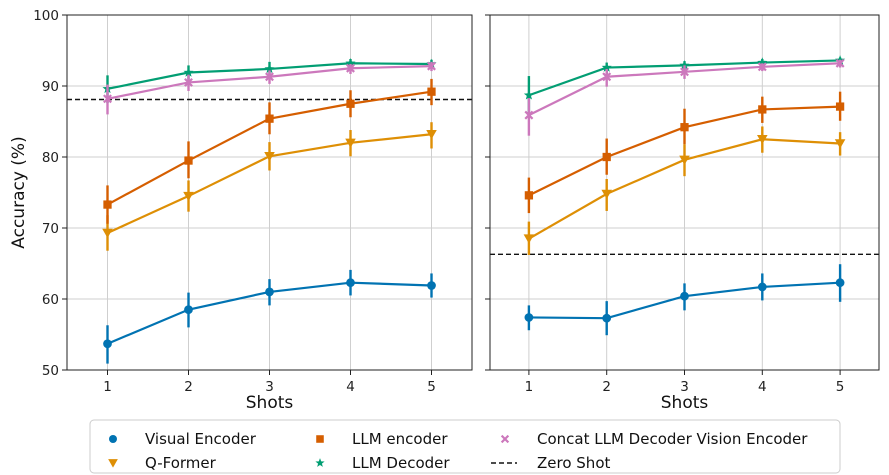 This screenshot has height=475, width=889. I want to click on y-tick-label: 50, so click(50, 371).